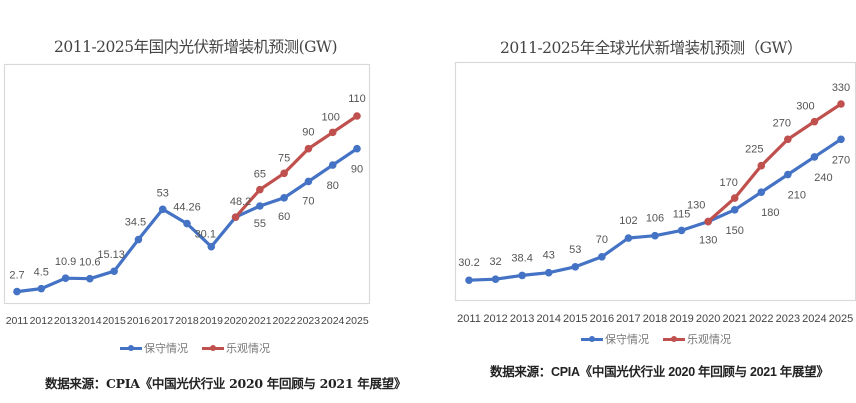  I want to click on legend-swatch-conservative, so click(592, 338).